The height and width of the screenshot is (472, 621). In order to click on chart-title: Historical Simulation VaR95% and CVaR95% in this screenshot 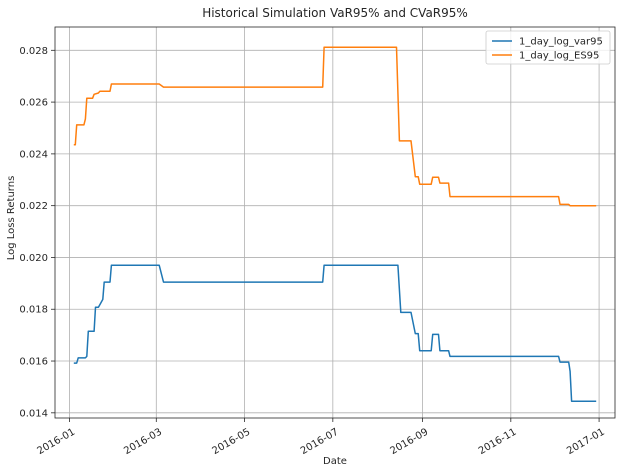, I will do `click(335, 13)`.